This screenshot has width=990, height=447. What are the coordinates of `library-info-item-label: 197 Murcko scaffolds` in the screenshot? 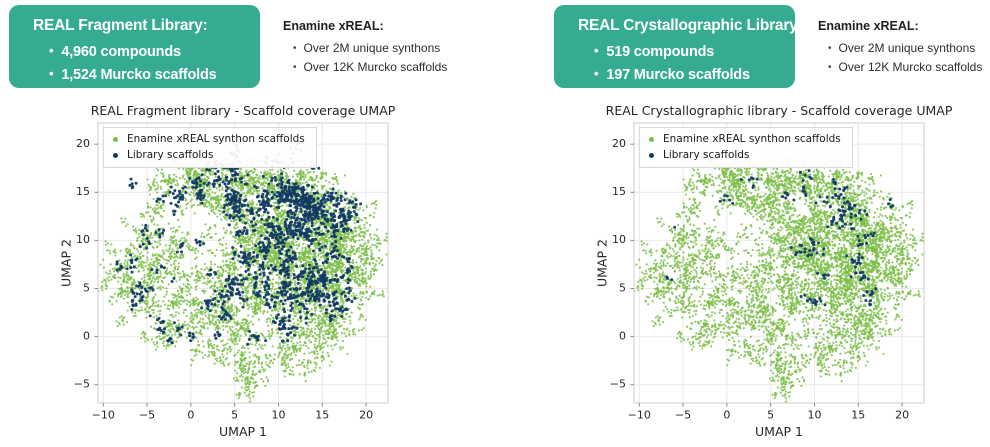 It's located at (678, 75).